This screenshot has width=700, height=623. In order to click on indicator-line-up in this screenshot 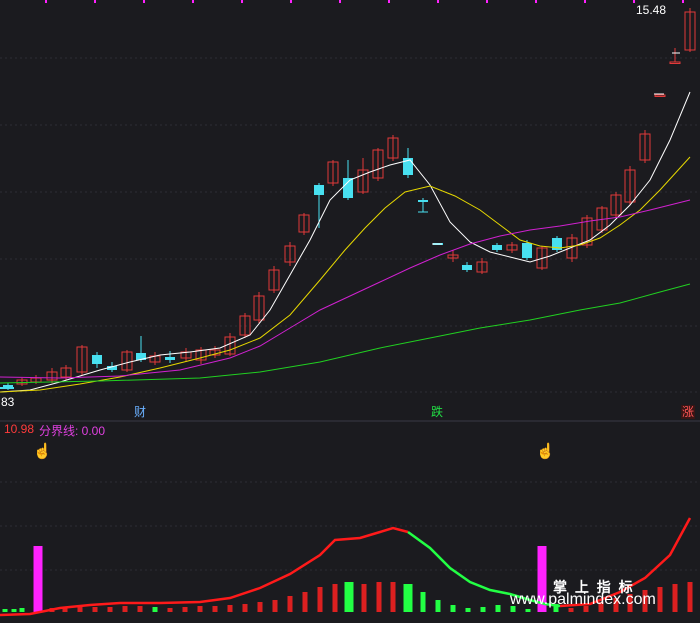, I will do `click(204, 571)`.